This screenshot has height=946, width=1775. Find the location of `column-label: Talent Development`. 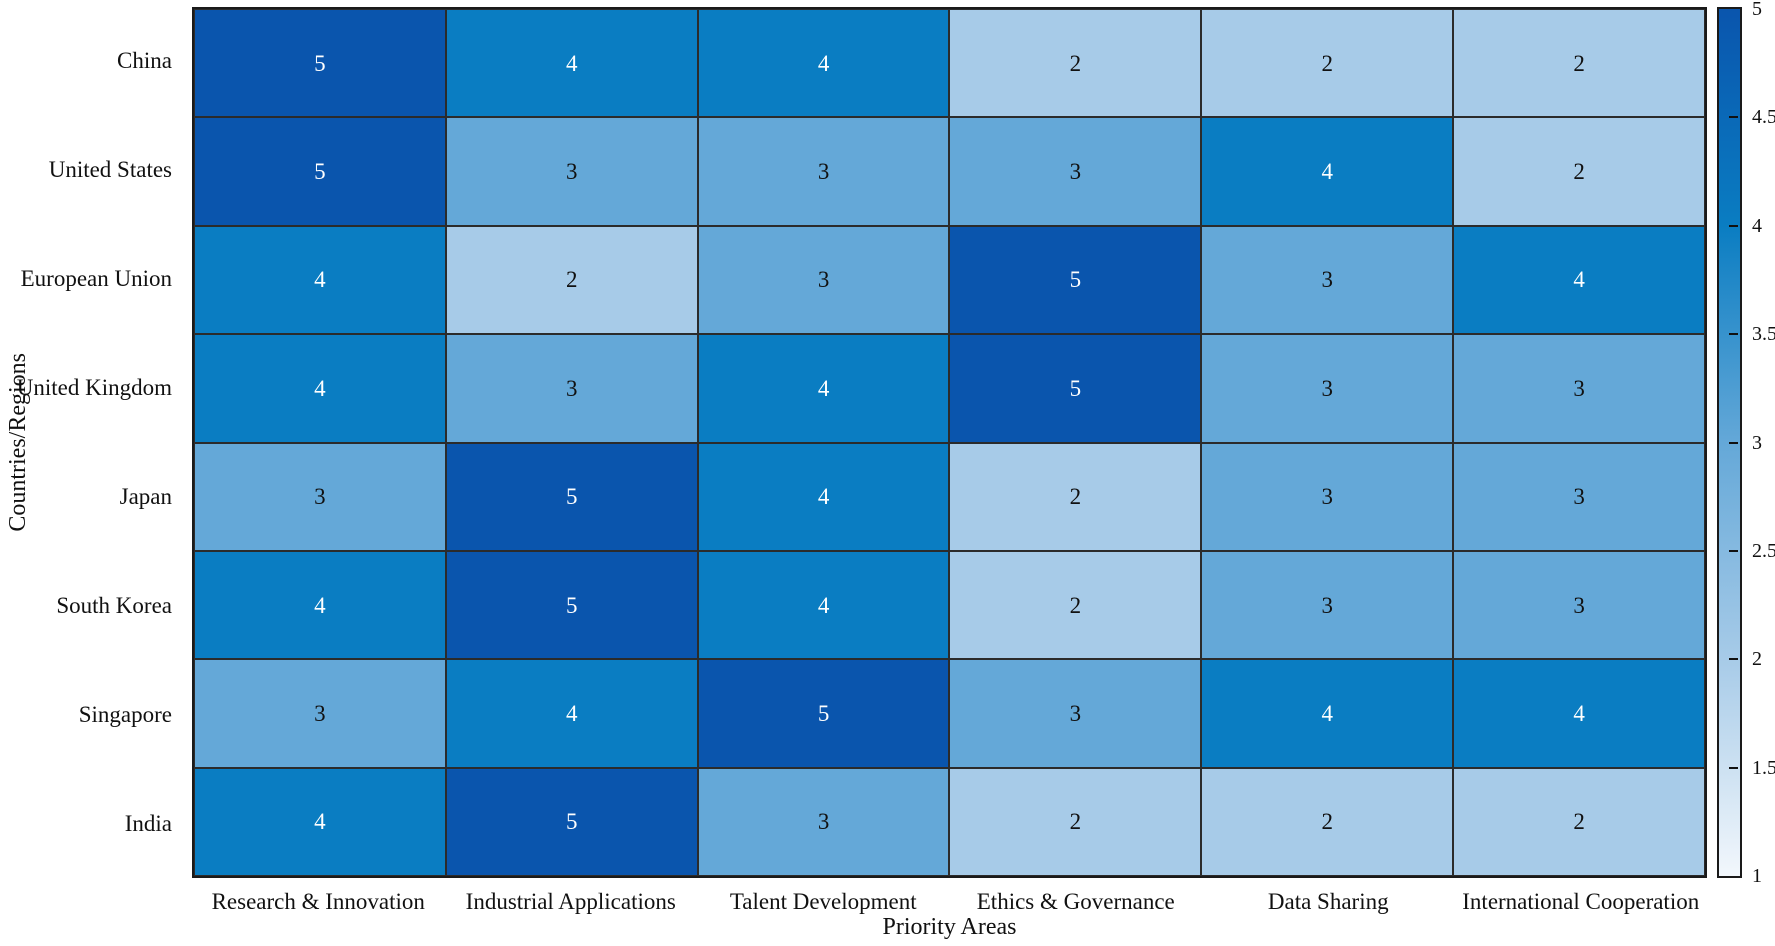

column-label: Talent Development is located at coordinates (823, 901).